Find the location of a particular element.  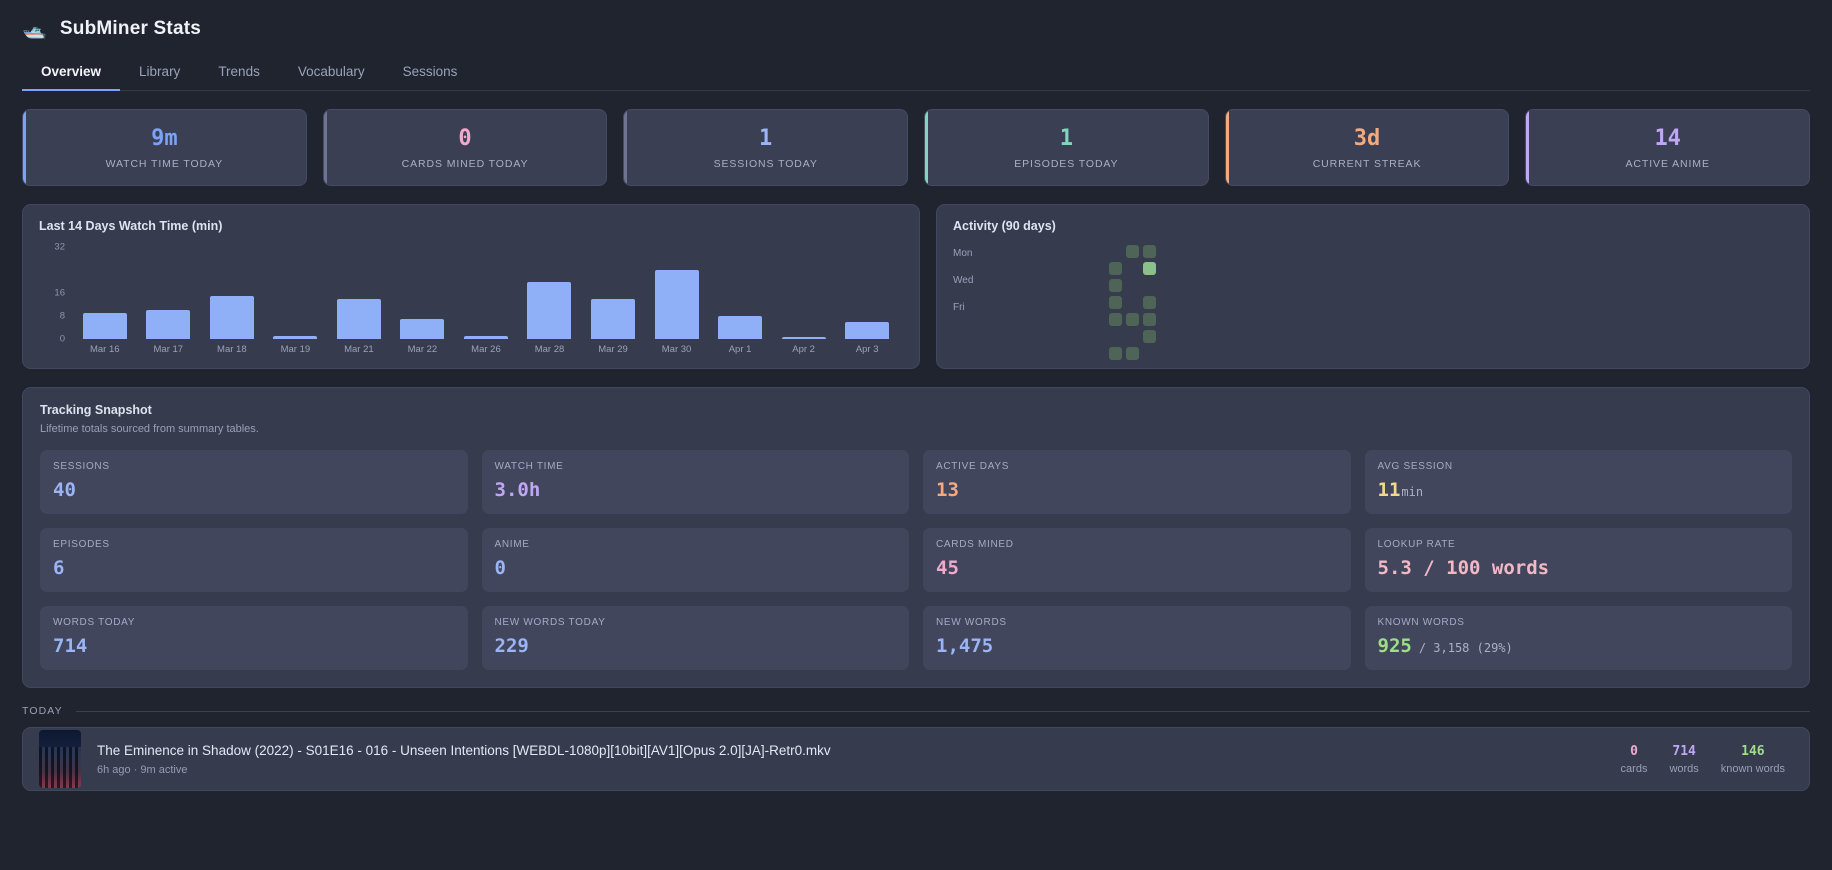

snapshot-tile-watch-time: Watch Time 3.0h is located at coordinates (695, 482).